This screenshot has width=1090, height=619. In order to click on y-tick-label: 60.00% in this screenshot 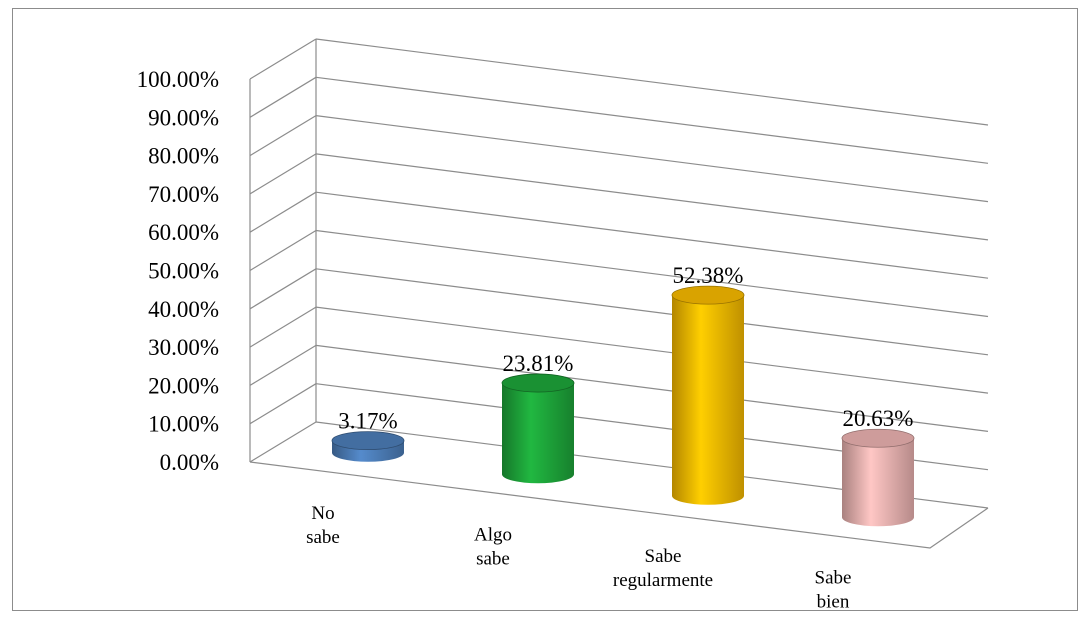, I will do `click(183, 232)`.